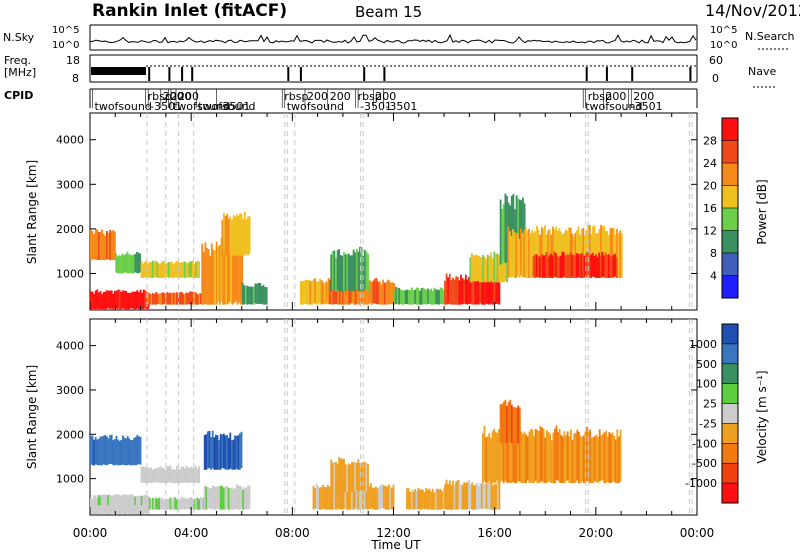  What do you see at coordinates (713, 253) in the screenshot?
I see `power-colorbar-tick-label: 8` at bounding box center [713, 253].